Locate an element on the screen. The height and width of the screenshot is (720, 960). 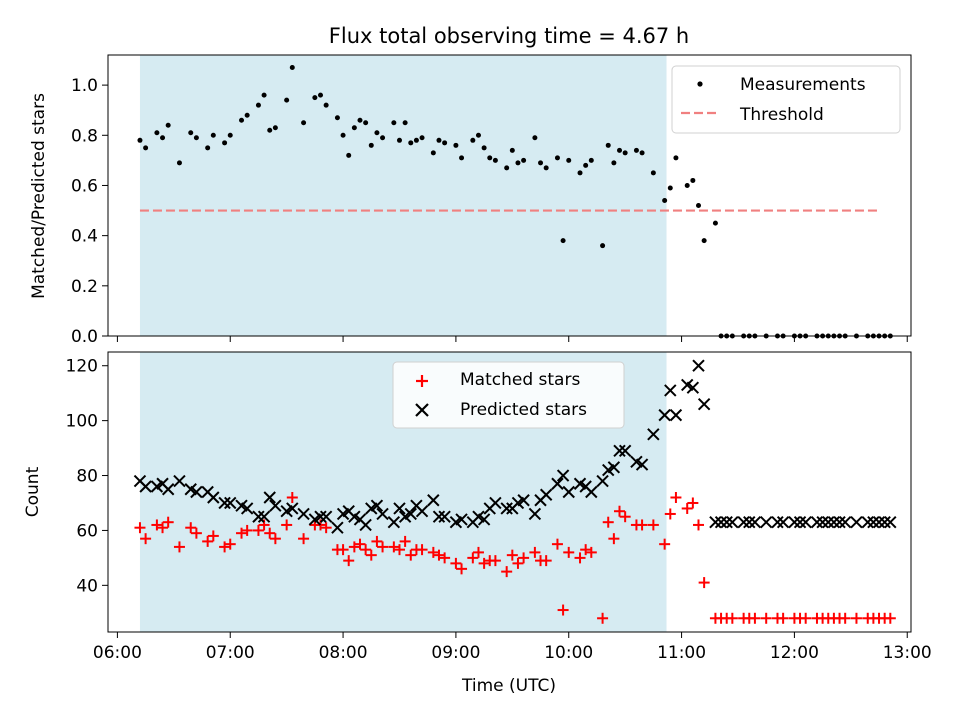
legend-matched-label: Matched stars is located at coordinates (520, 380).